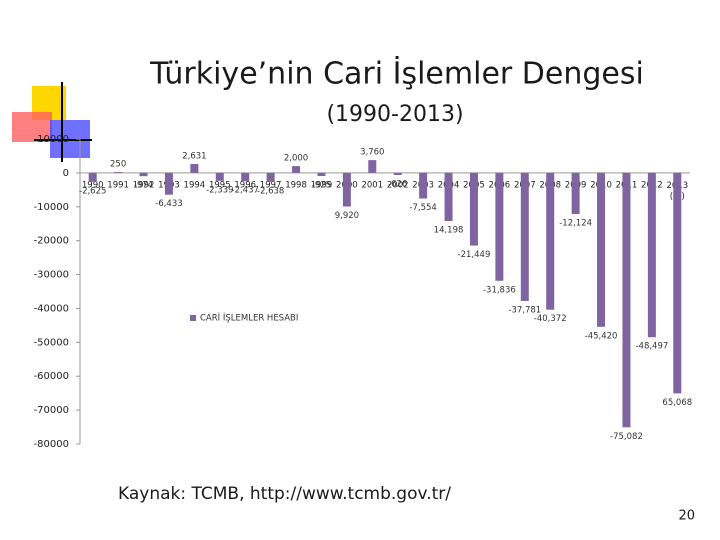  Describe the element at coordinates (270, 191) in the screenshot. I see `value-label: -2,638` at that location.